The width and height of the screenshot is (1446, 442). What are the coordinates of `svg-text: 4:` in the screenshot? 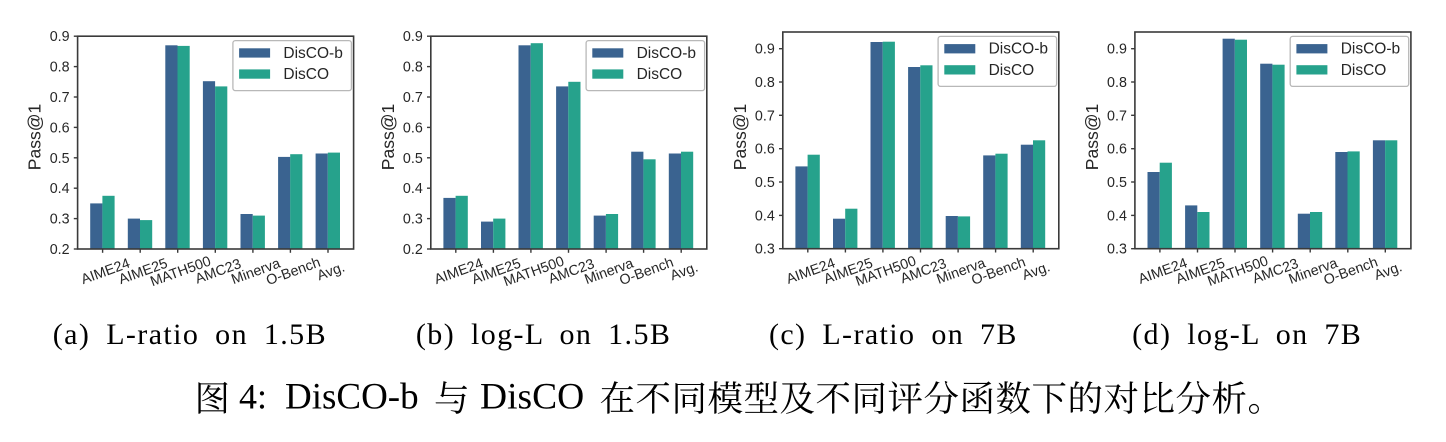 It's located at (253, 396).